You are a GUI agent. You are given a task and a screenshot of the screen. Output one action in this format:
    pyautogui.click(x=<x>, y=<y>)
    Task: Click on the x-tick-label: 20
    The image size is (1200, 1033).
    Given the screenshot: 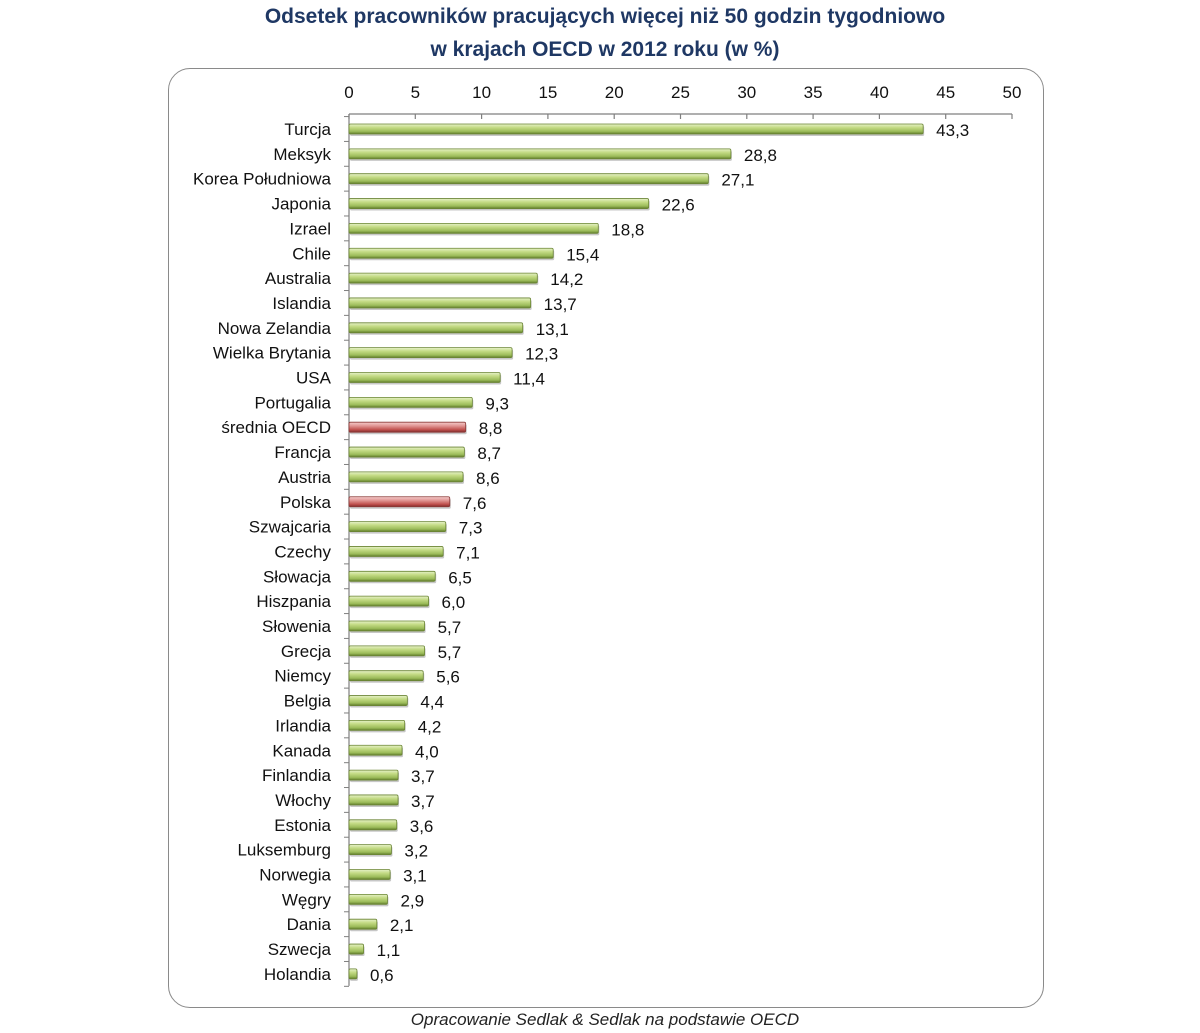 What is the action you would take?
    pyautogui.click(x=614, y=92)
    